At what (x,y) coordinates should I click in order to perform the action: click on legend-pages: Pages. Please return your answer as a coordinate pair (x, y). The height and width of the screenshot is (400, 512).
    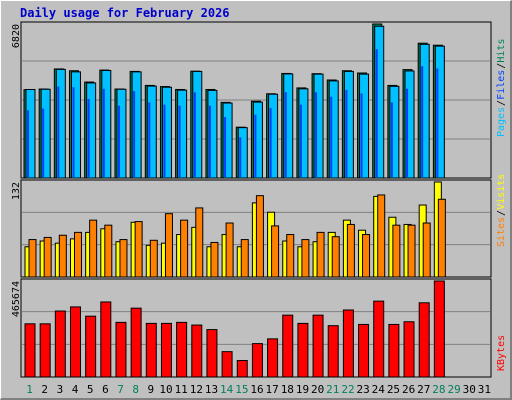
    Looking at the image, I should click on (501, 122).